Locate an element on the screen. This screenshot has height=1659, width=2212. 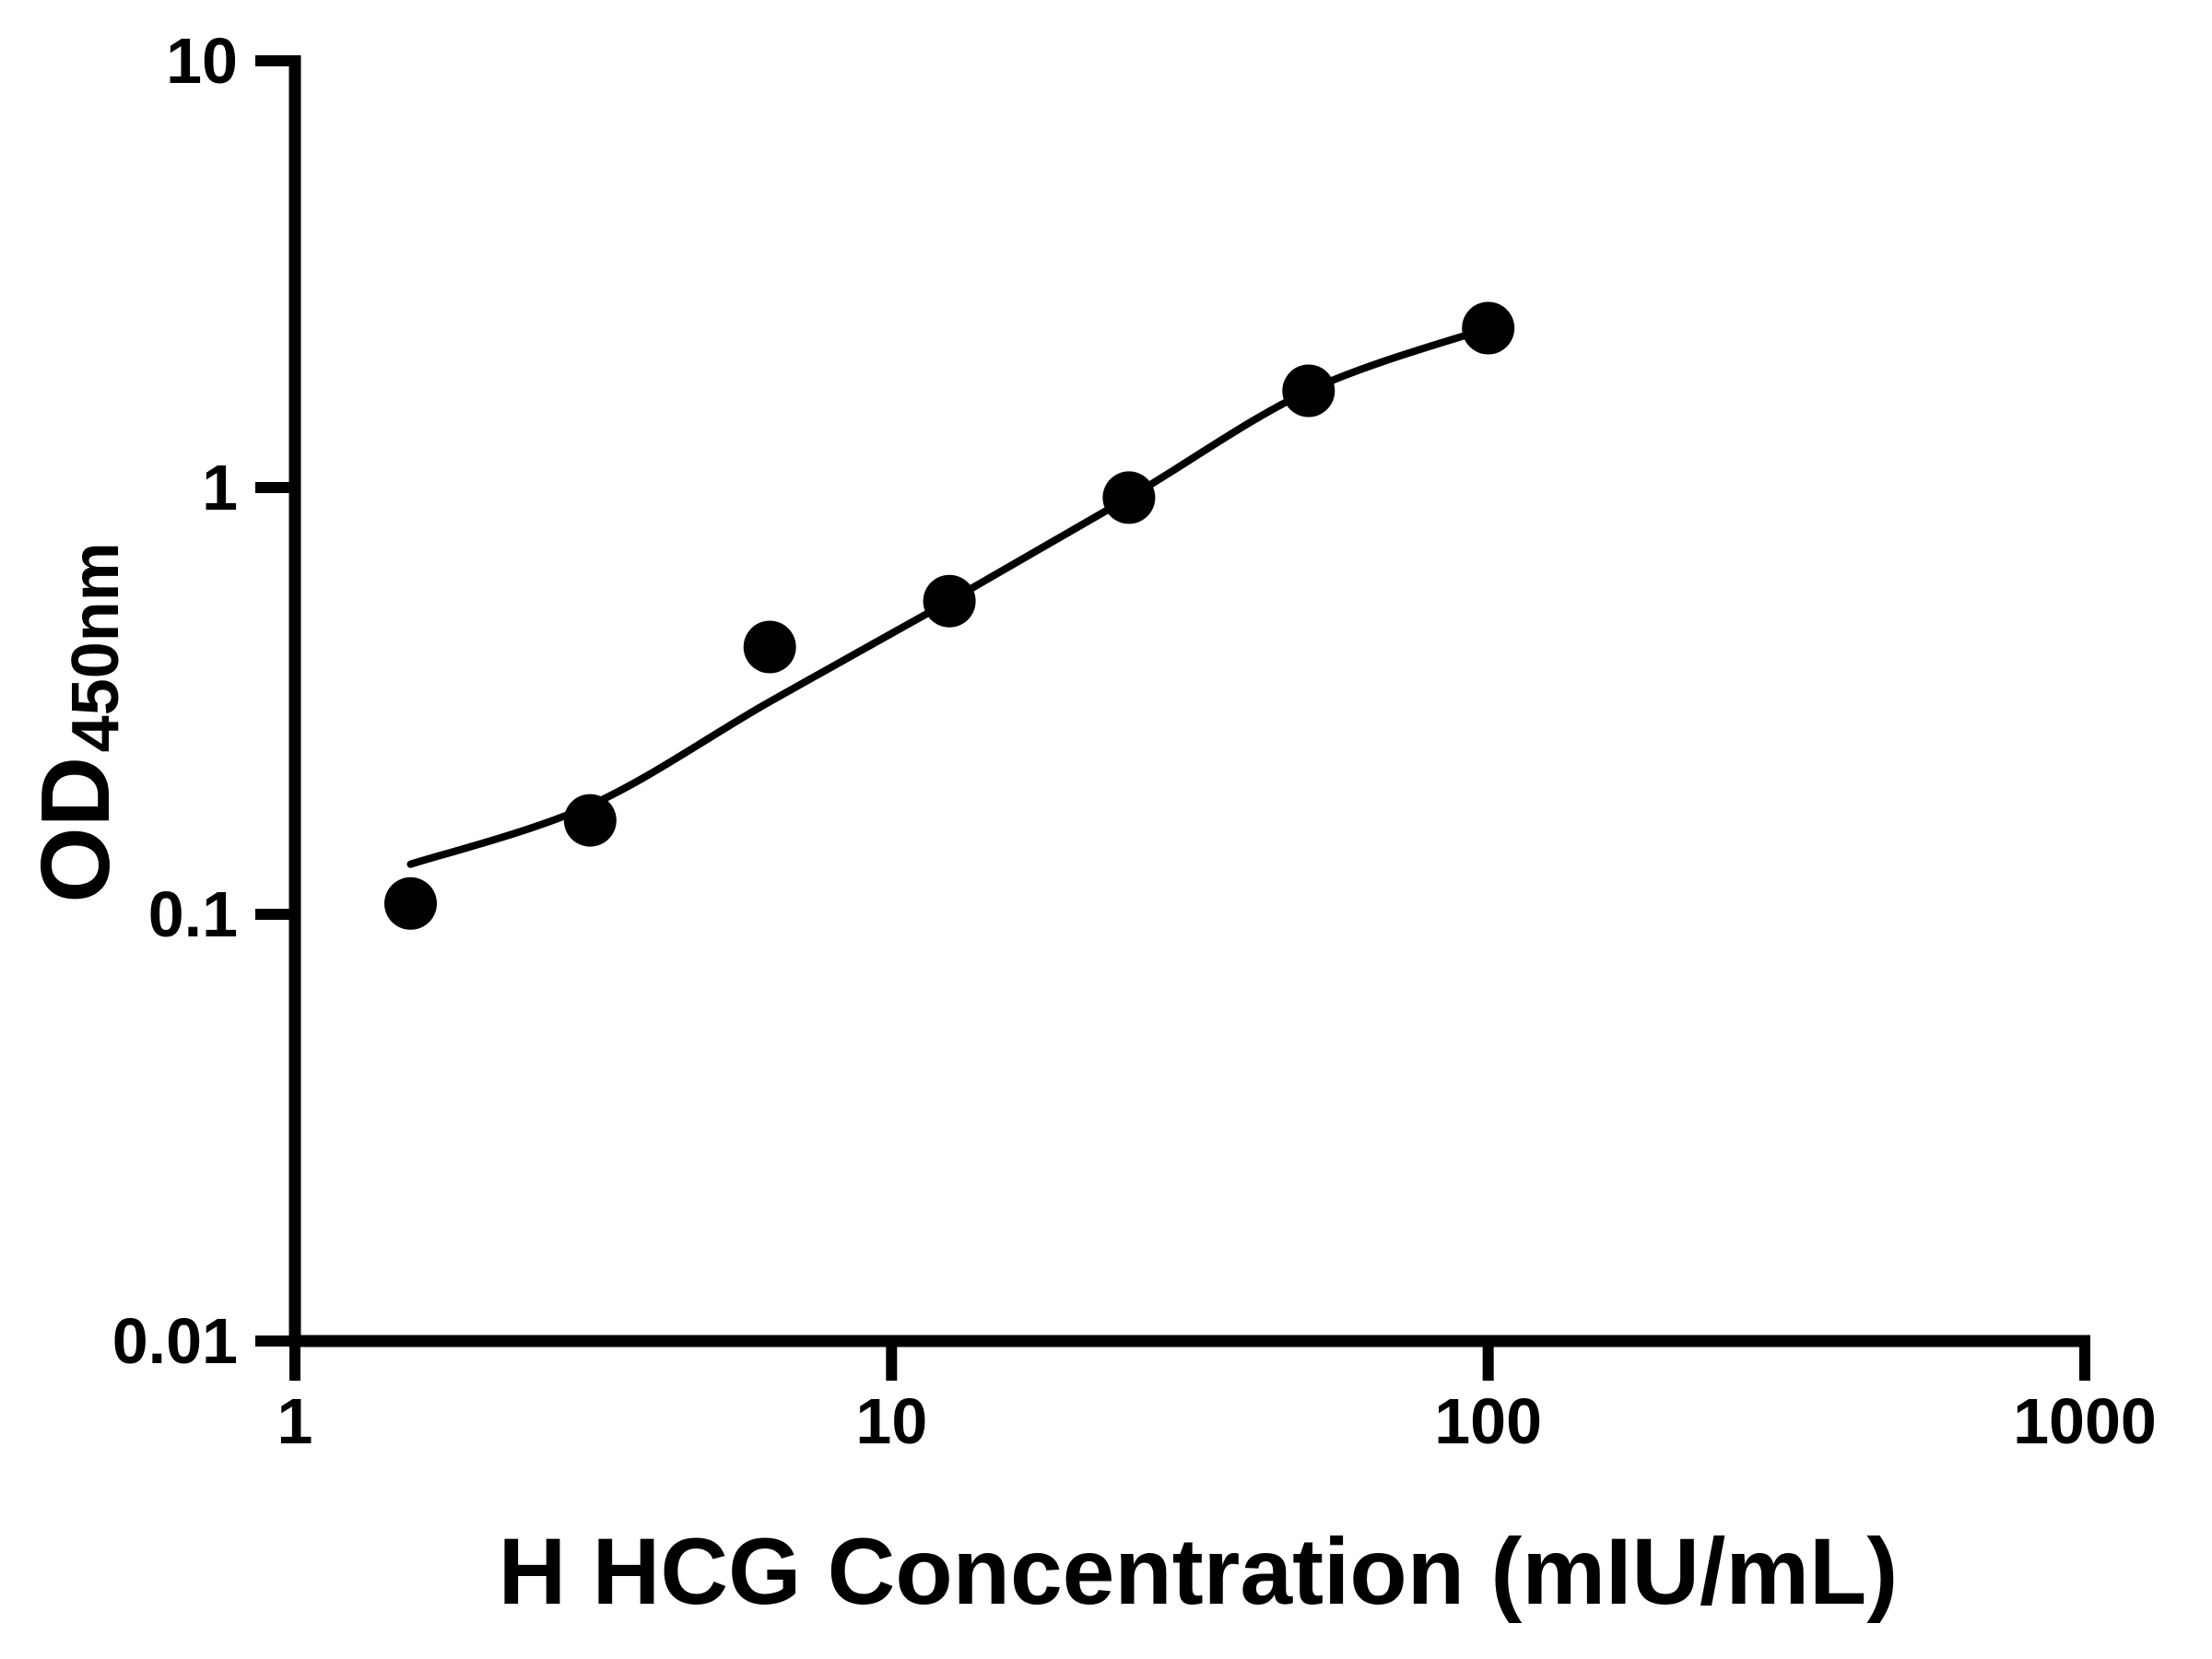
y-axis-ticks: 10 1 0.1 0.01 is located at coordinates (203, 701).